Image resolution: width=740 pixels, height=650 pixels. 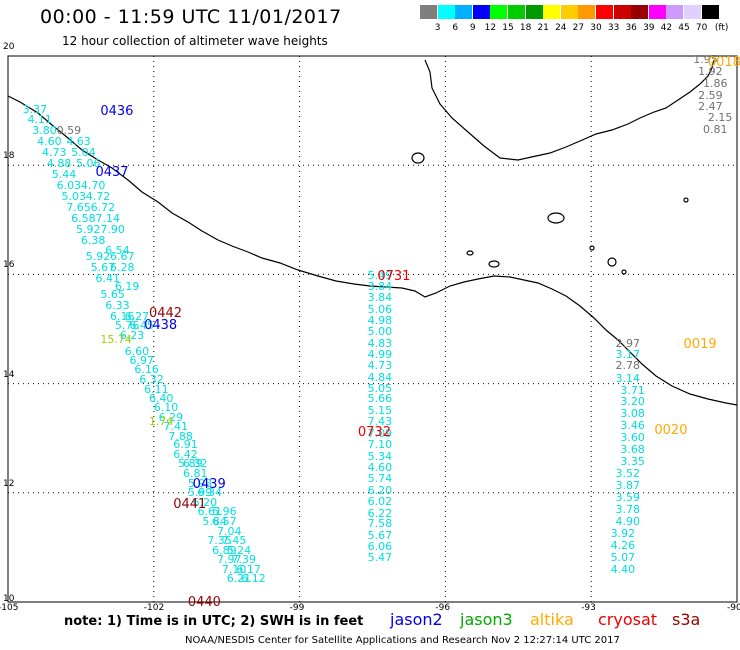 What do you see at coordinates (210, 492) in the screenshot?
I see `wave-height-value: 6.34` at bounding box center [210, 492].